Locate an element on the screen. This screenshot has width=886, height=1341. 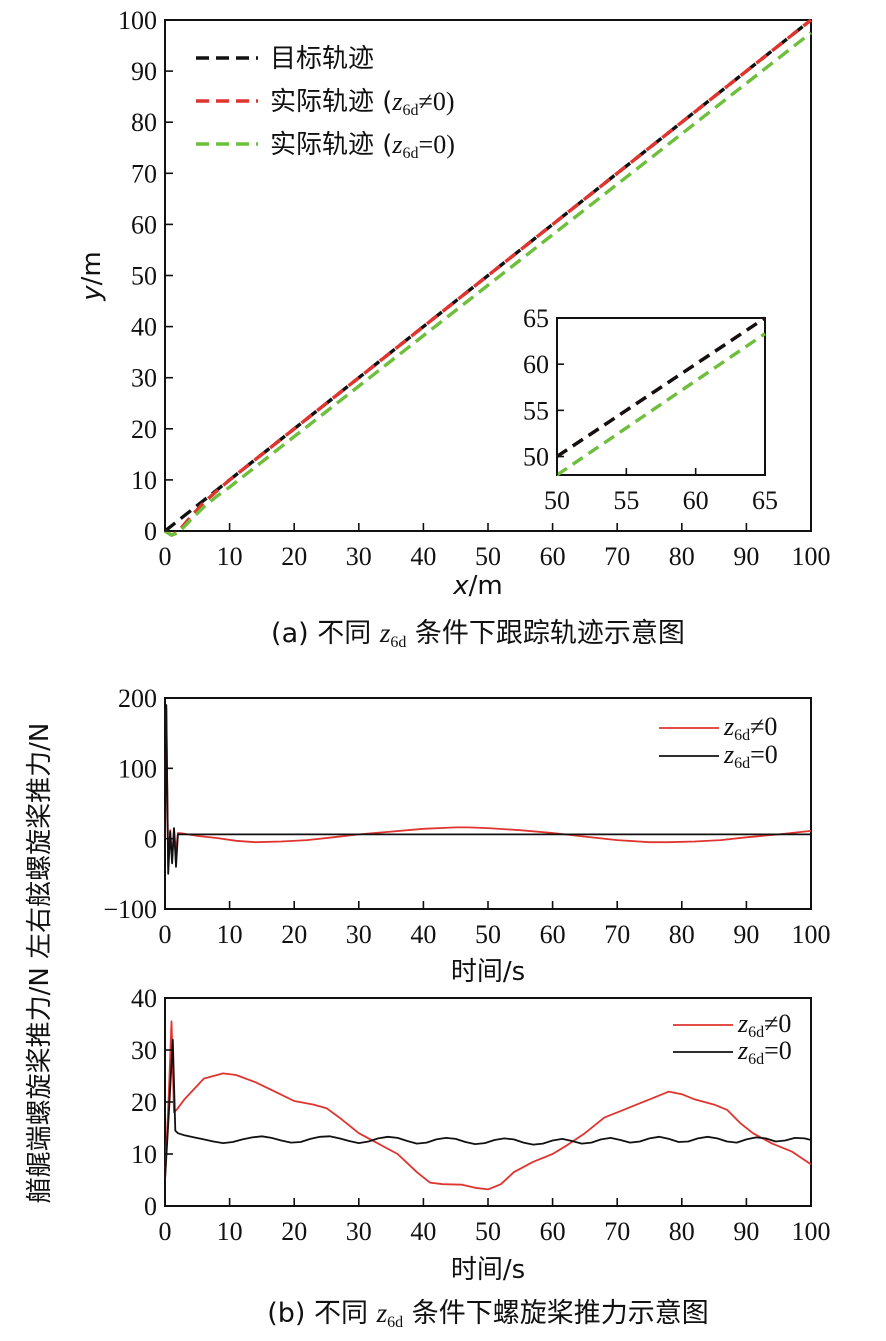
thrust-lateral-xtick-label: 50 is located at coordinates (488, 934).